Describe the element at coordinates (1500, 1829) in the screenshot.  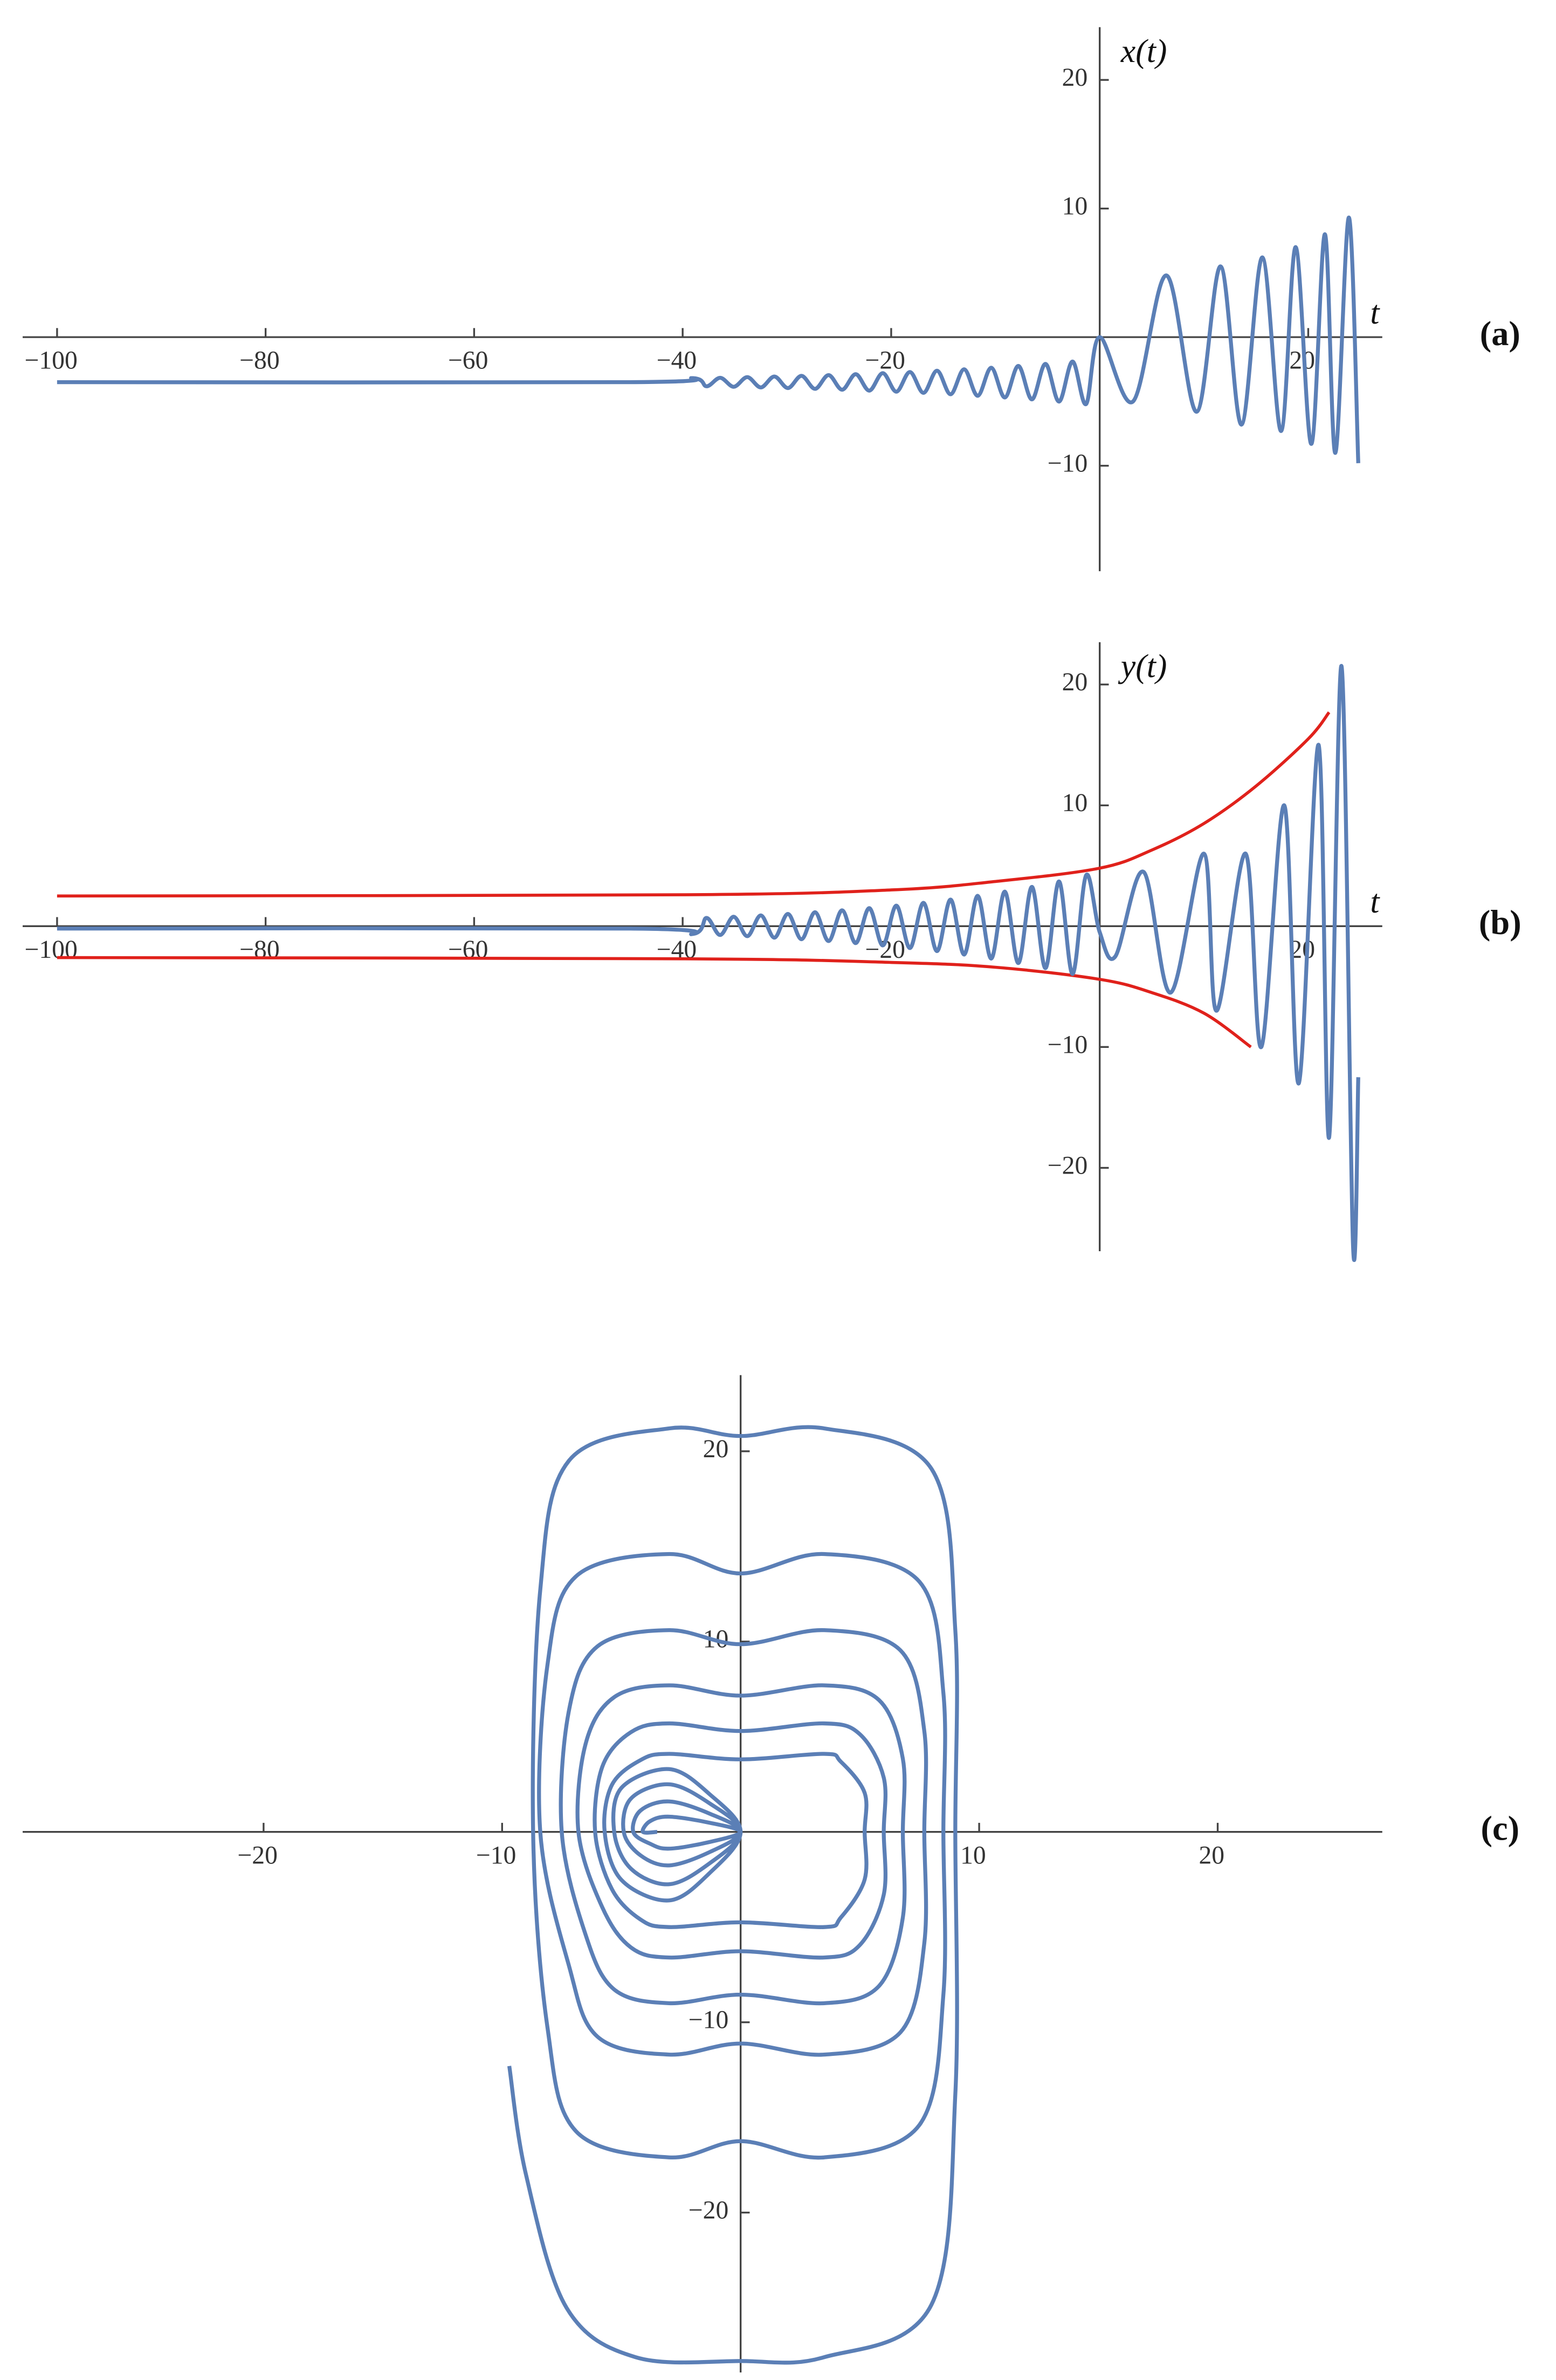
I see `panel-label: (c)` at that location.